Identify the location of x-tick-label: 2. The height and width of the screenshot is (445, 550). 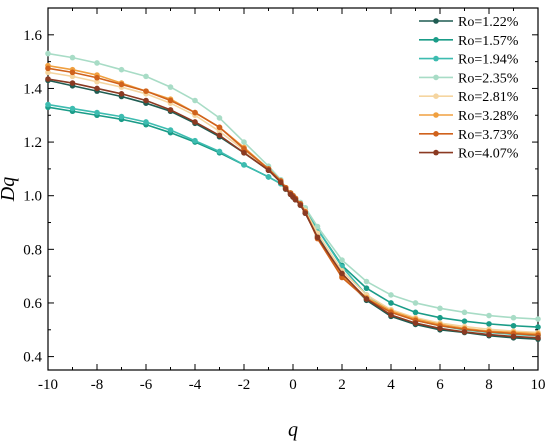
(342, 385).